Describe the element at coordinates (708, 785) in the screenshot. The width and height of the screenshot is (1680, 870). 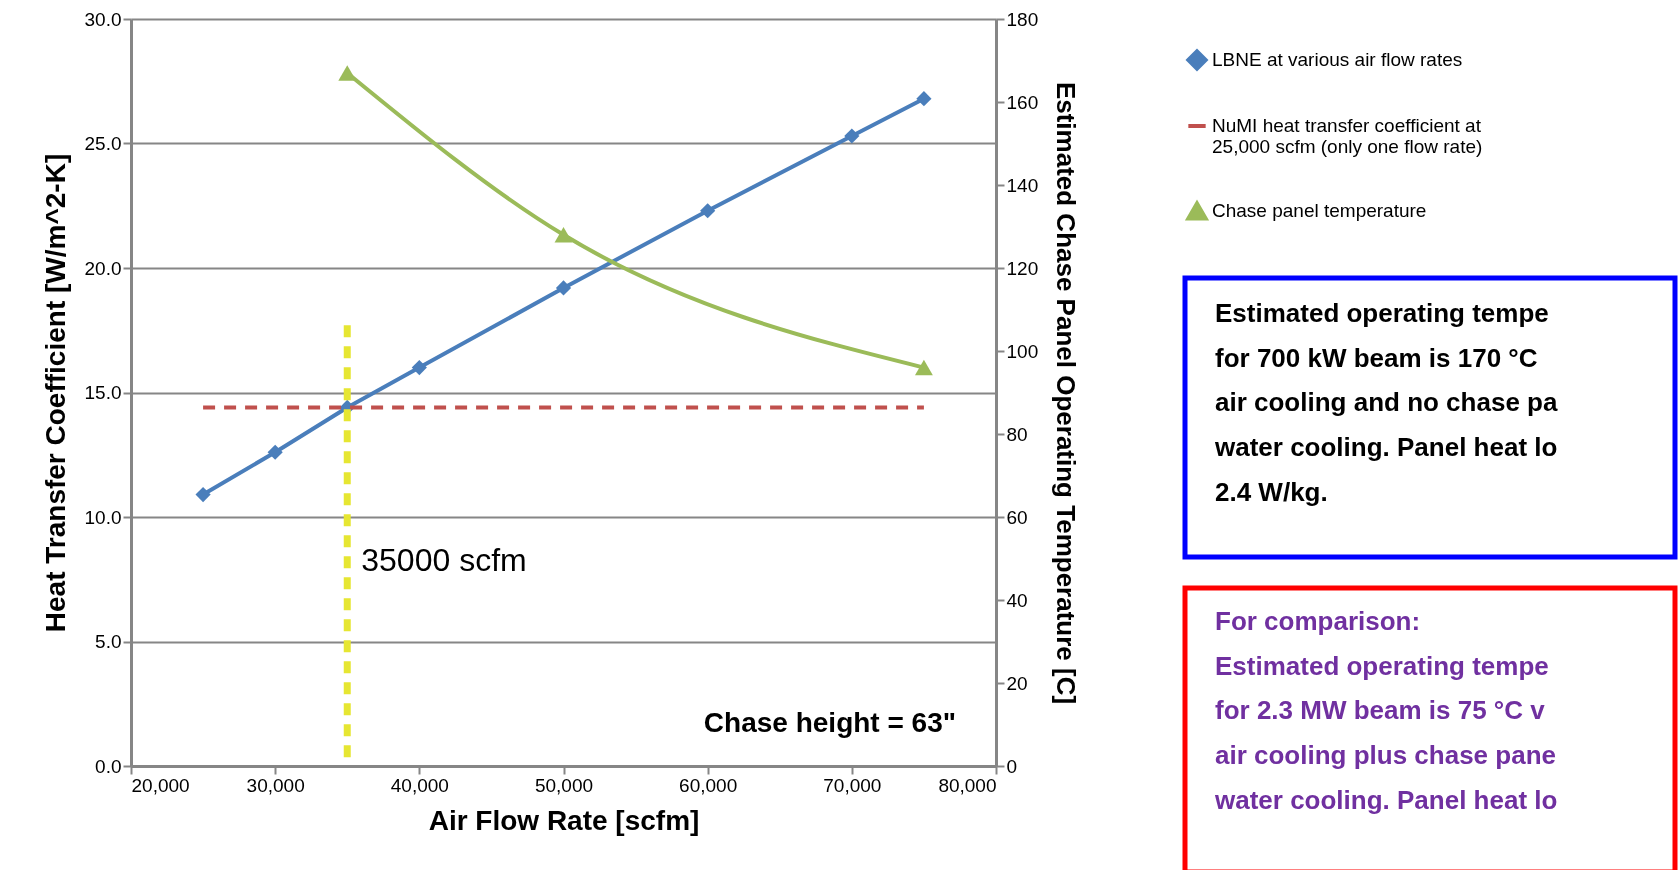
I see `x-tick-label: 60,000` at that location.